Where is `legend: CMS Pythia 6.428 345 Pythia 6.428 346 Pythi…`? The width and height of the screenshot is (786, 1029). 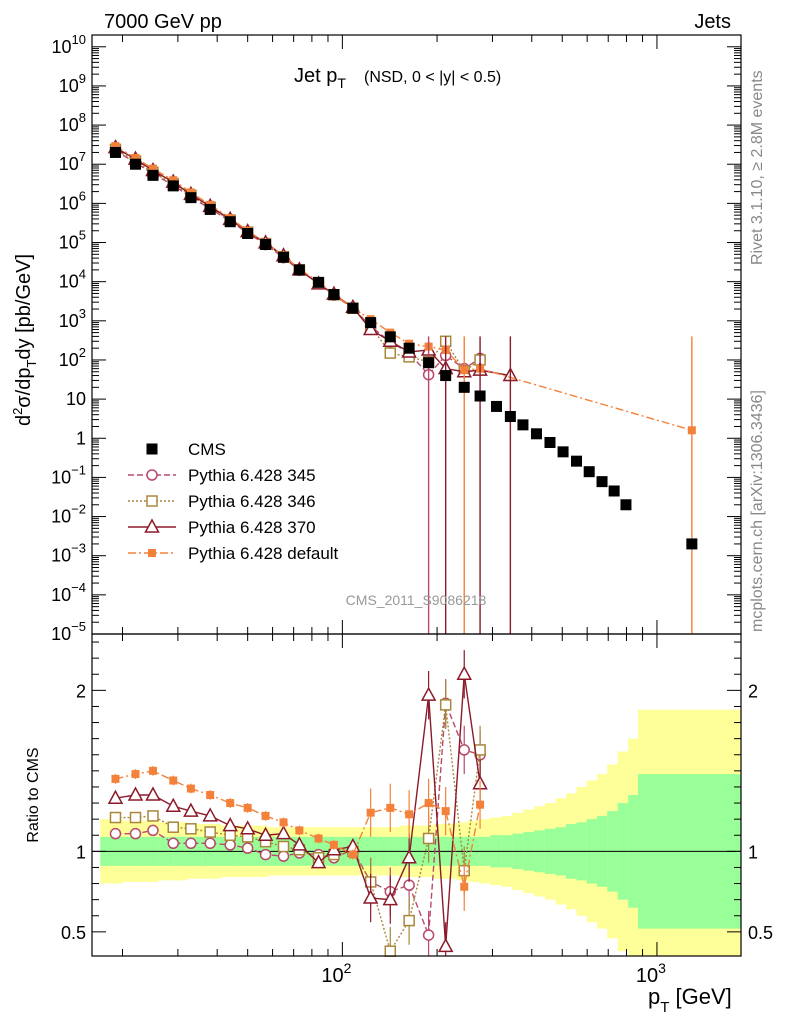
legend: CMS Pythia 6.428 345 Pythia 6.428 346 Pythi… is located at coordinates (233, 501).